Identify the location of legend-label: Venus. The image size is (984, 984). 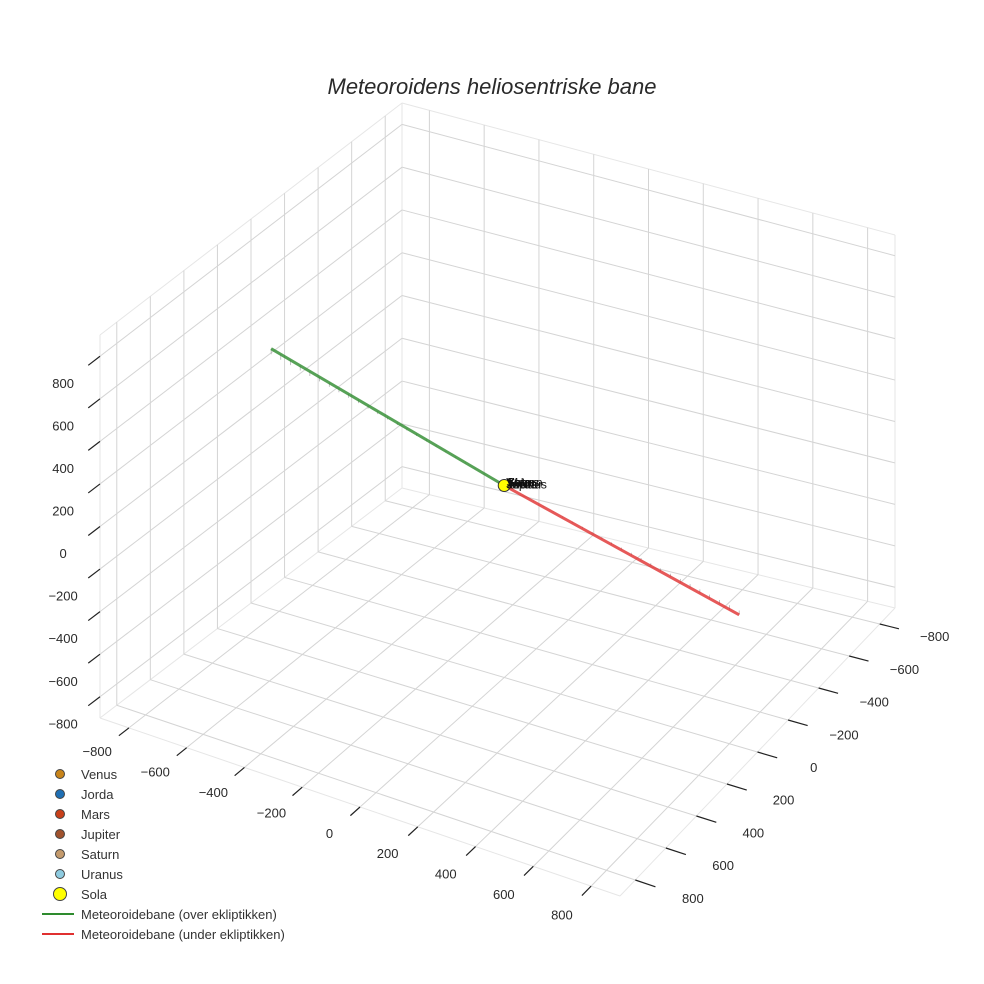
(99, 774).